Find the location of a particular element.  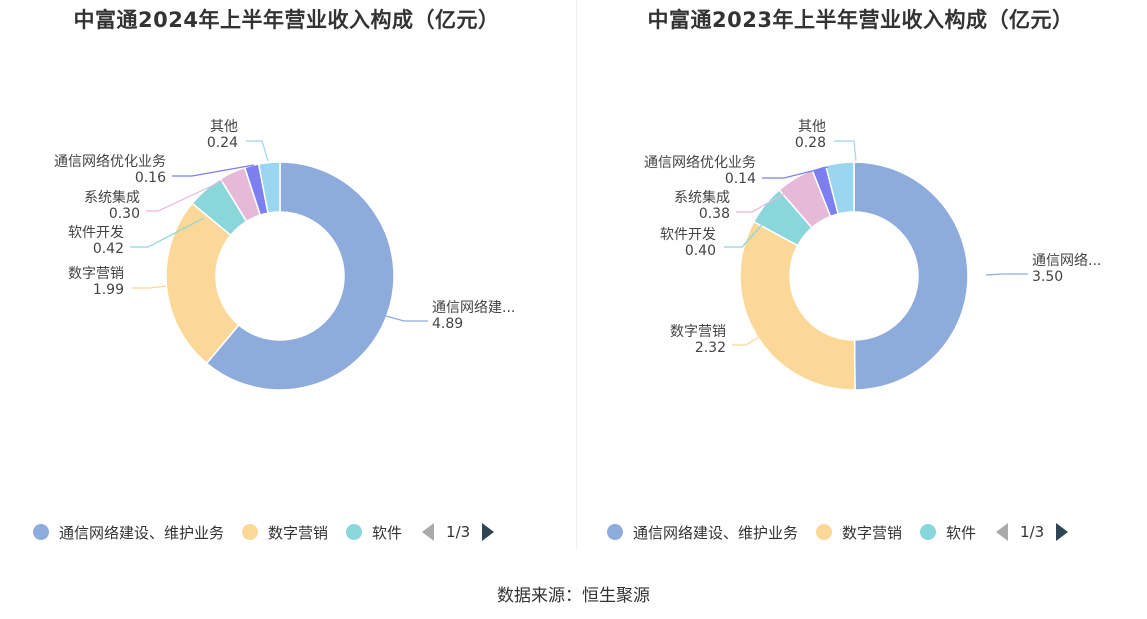

slice-value-label: 0.28 is located at coordinates (810, 143).